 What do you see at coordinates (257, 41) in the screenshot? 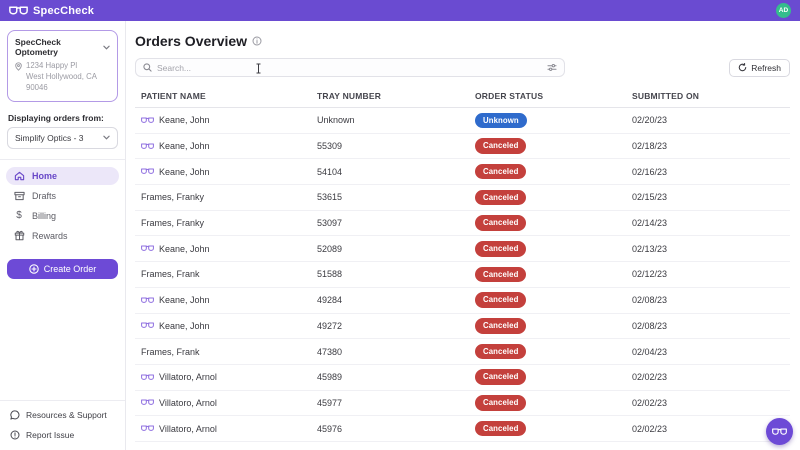
I see `info-icon` at bounding box center [257, 41].